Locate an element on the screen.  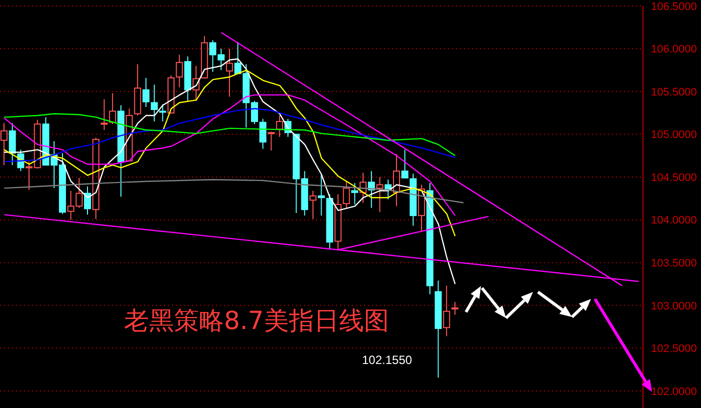
y-tick-label: 102.5000 is located at coordinates (674, 349).